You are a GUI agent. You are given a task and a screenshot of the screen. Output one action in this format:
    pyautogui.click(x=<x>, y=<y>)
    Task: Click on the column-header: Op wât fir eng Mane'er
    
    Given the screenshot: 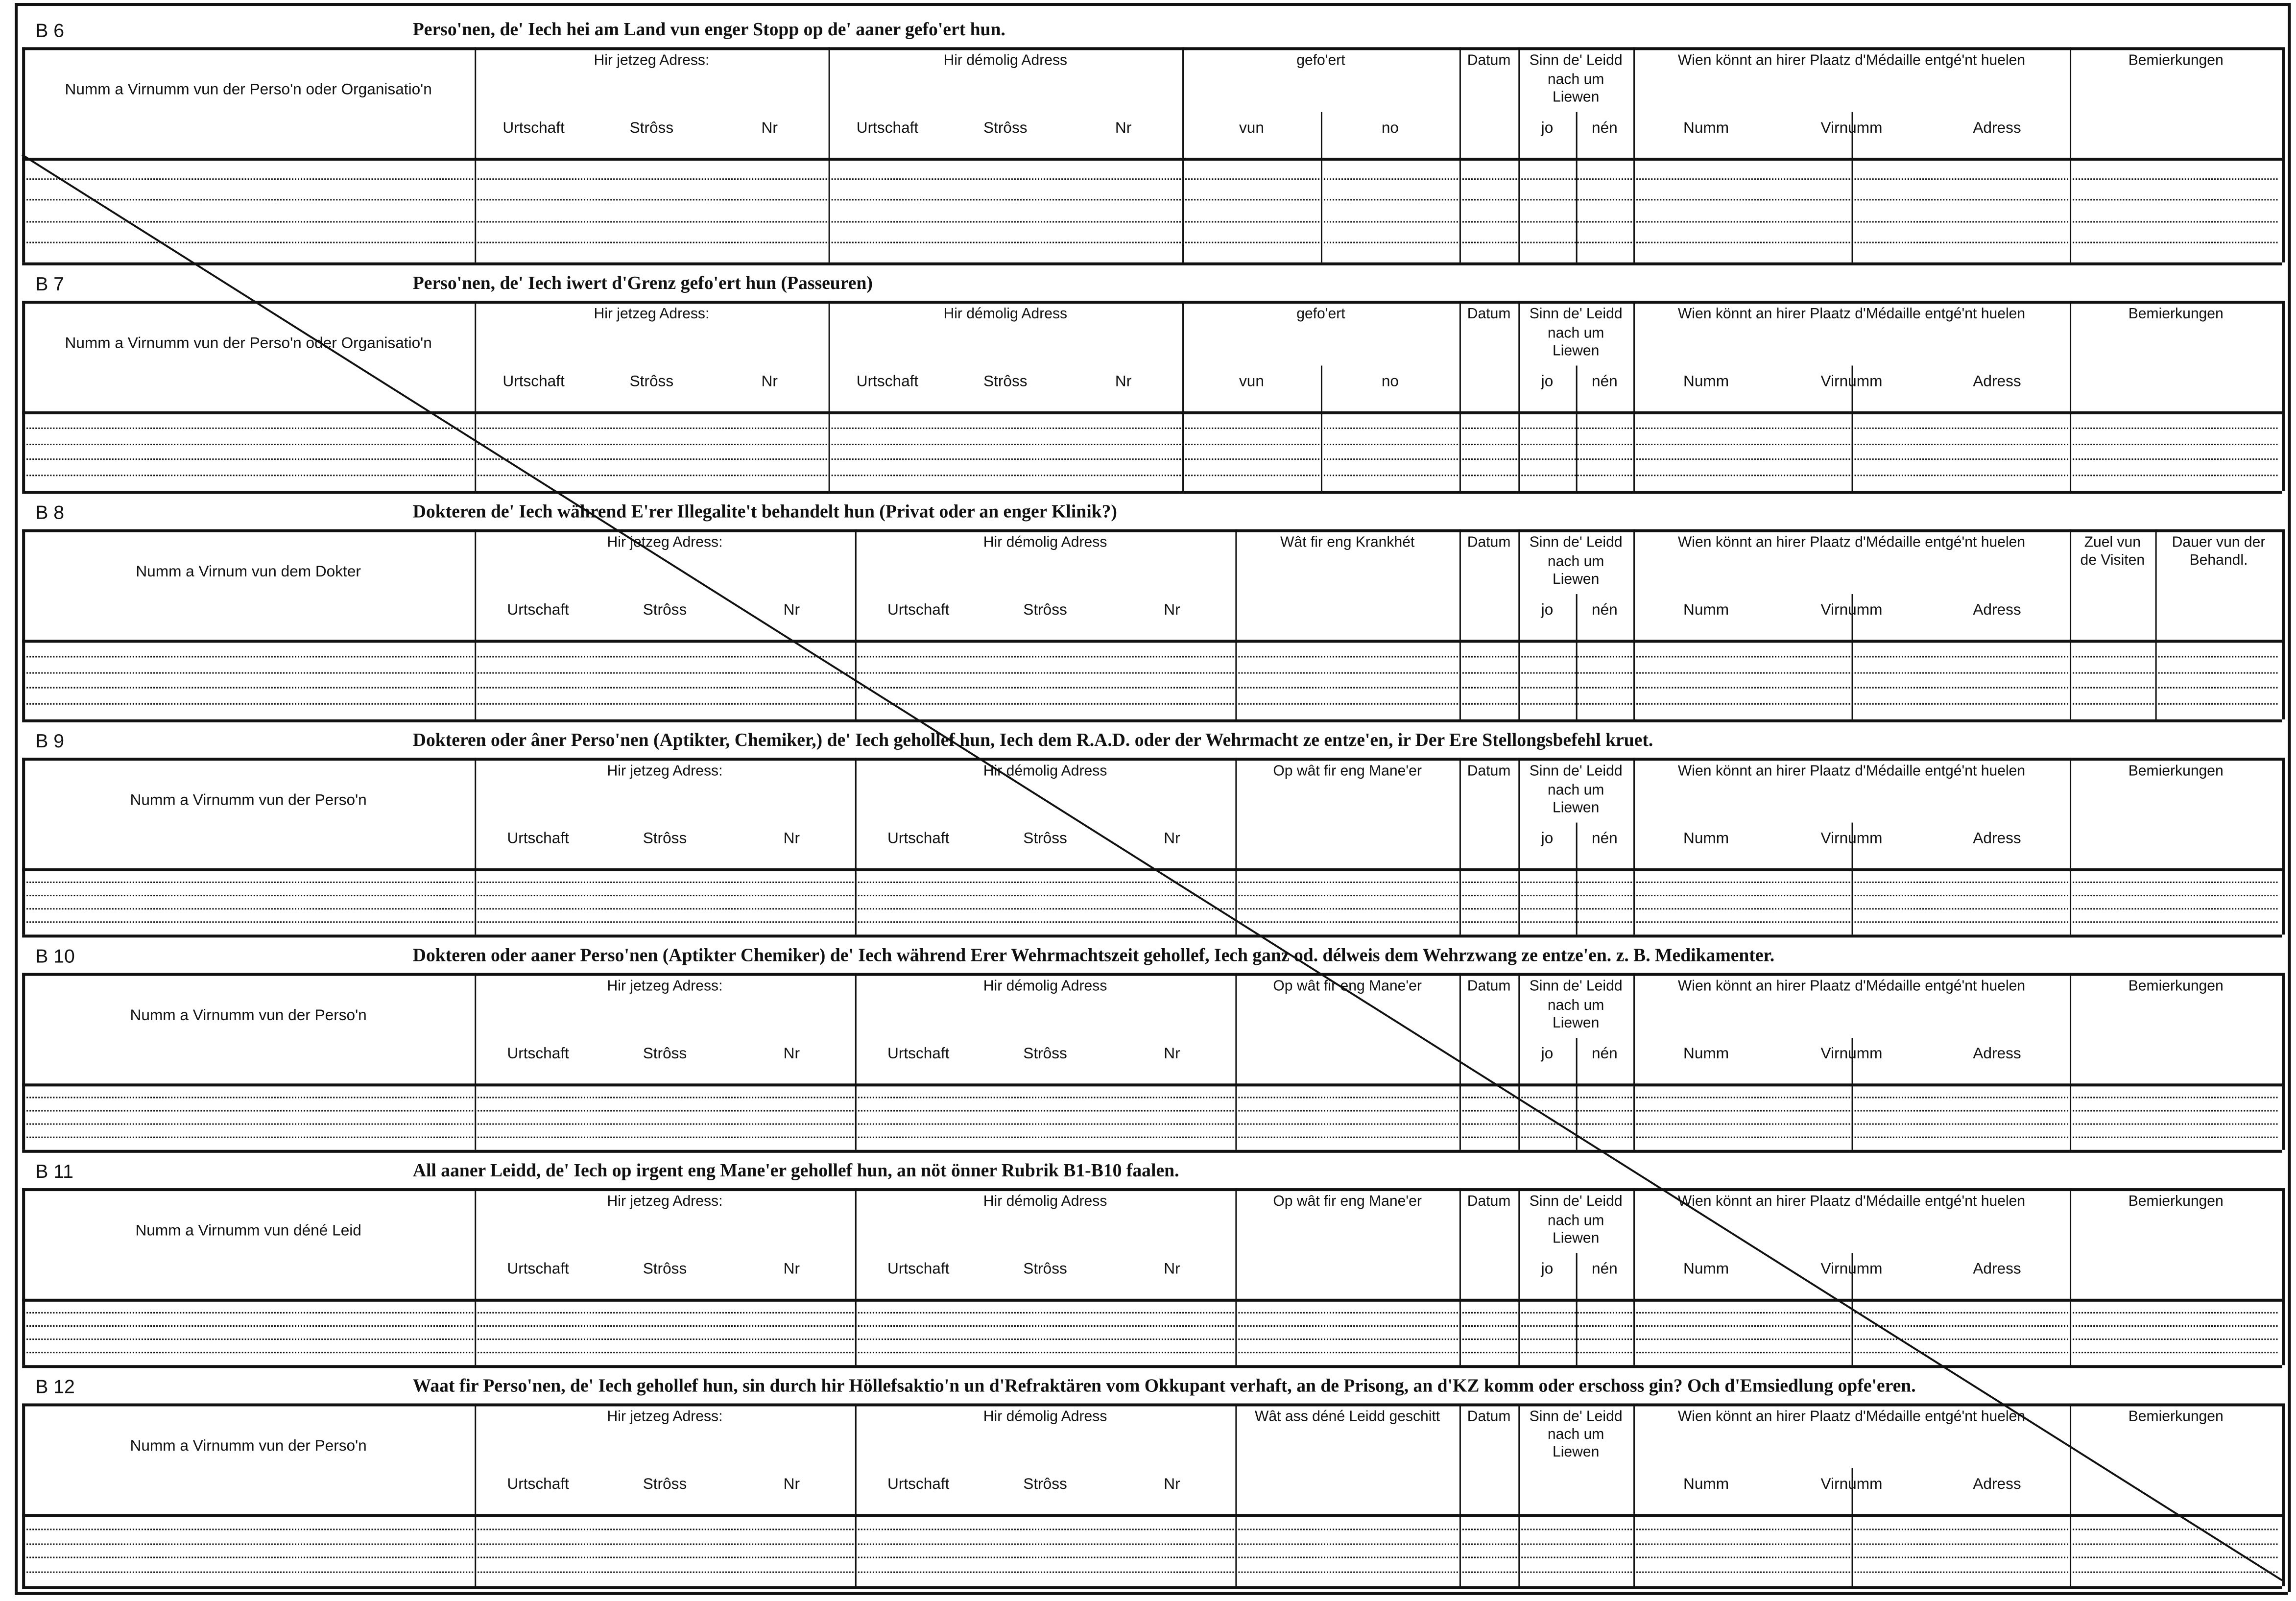 What is the action you would take?
    pyautogui.click(x=1347, y=987)
    